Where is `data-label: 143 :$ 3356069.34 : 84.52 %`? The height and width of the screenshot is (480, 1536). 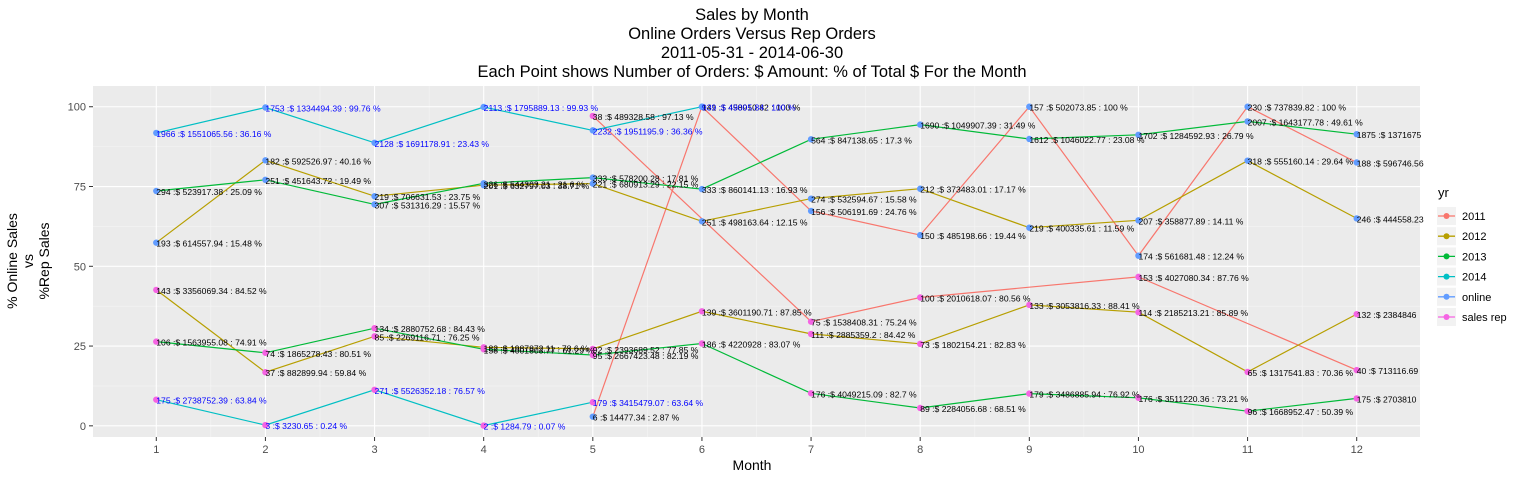
data-label: 143 :$ 3356069.34 : 84.52 % is located at coordinates (211, 291).